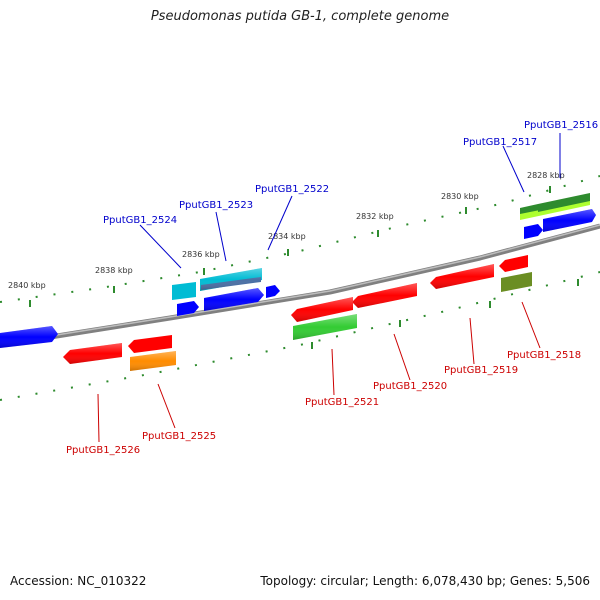  Describe the element at coordinates (533, 231) in the screenshot. I see `gene-blue-right-small` at that location.